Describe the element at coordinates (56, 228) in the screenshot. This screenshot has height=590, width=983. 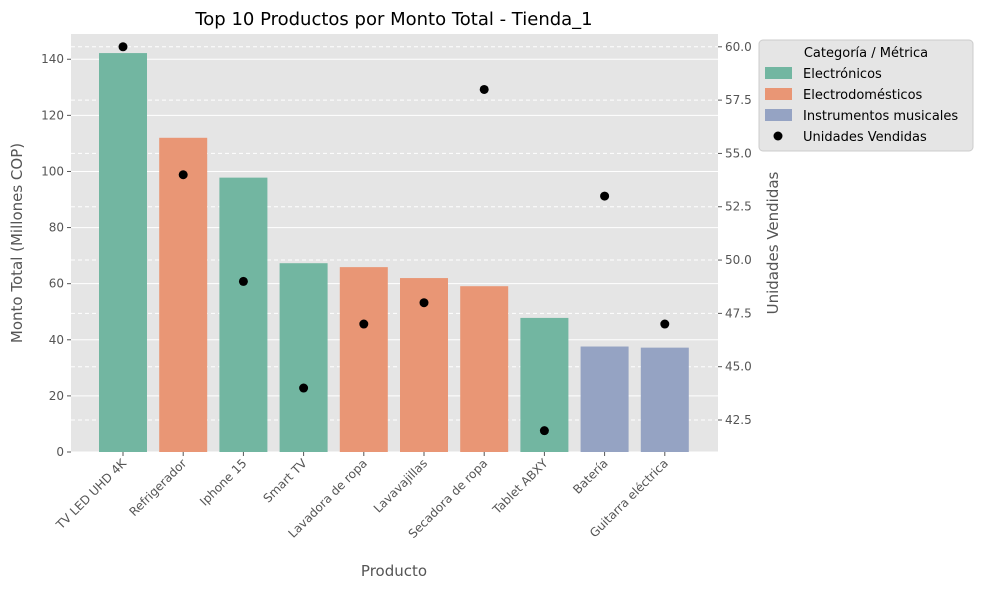
I see `y-tick-label: 80` at that location.